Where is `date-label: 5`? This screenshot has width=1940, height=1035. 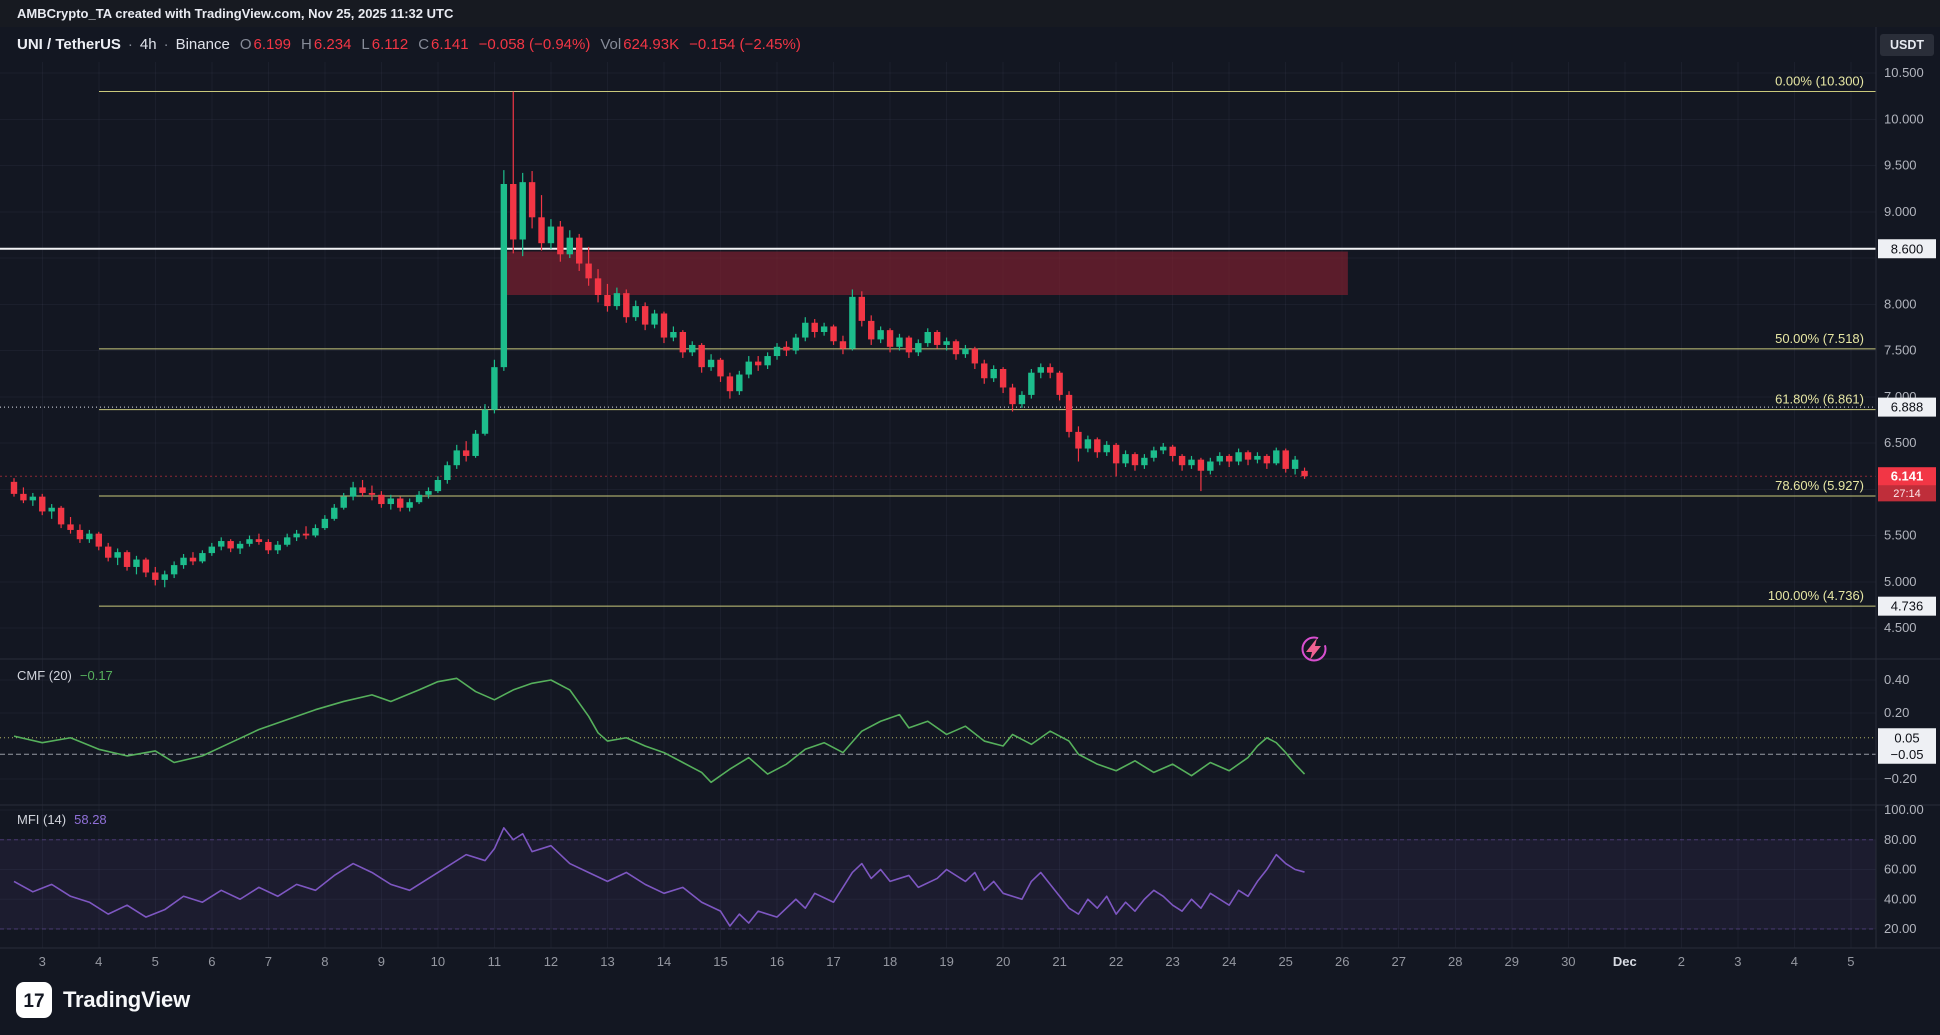
date-label: 5 is located at coordinates (155, 961).